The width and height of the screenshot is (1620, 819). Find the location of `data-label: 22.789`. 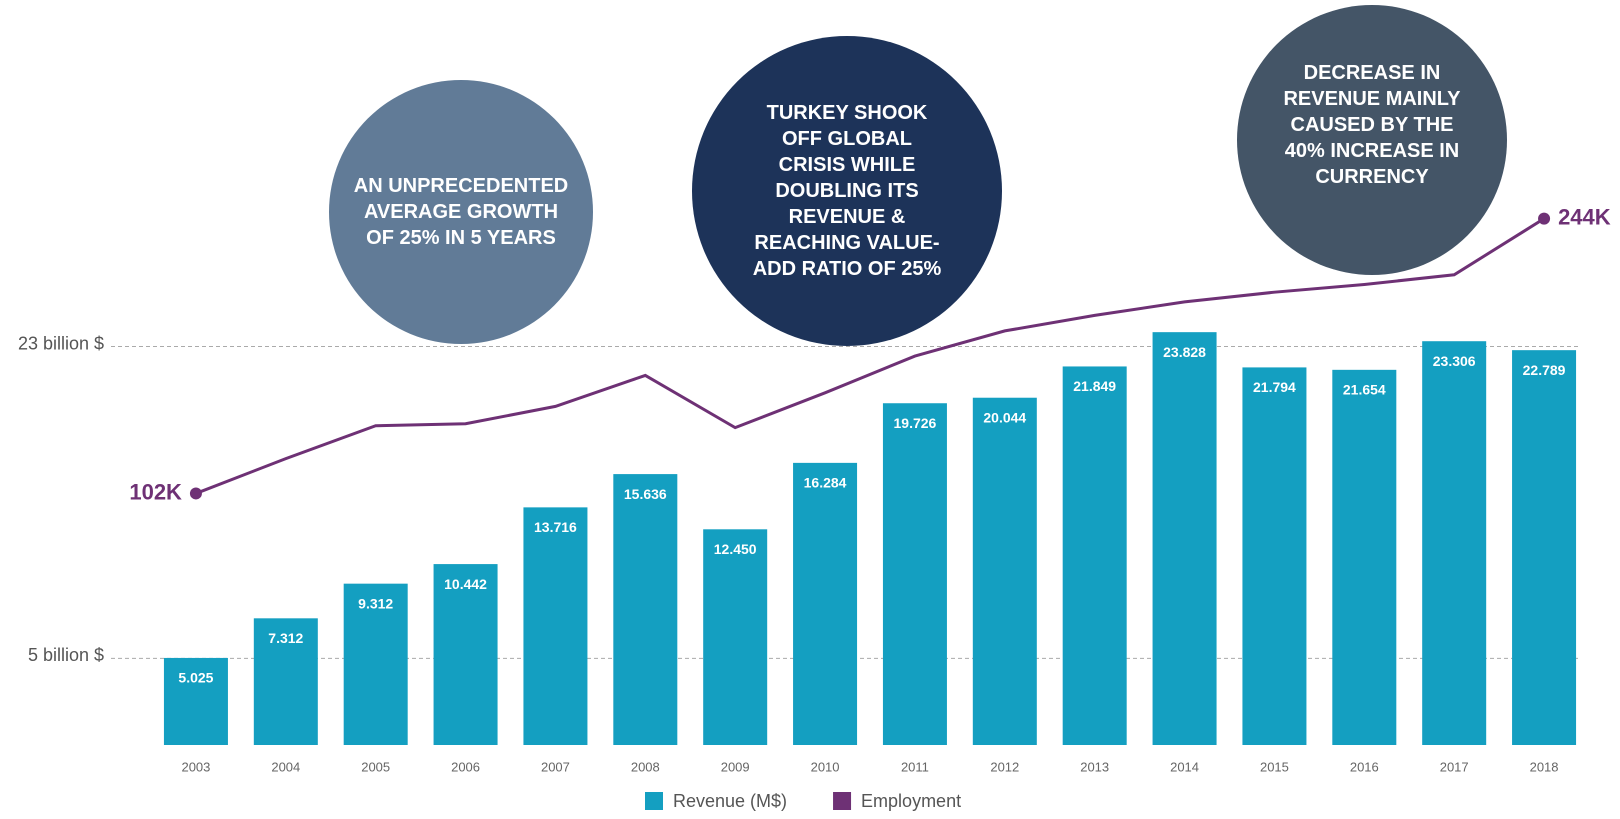

data-label: 22.789 is located at coordinates (1544, 370).